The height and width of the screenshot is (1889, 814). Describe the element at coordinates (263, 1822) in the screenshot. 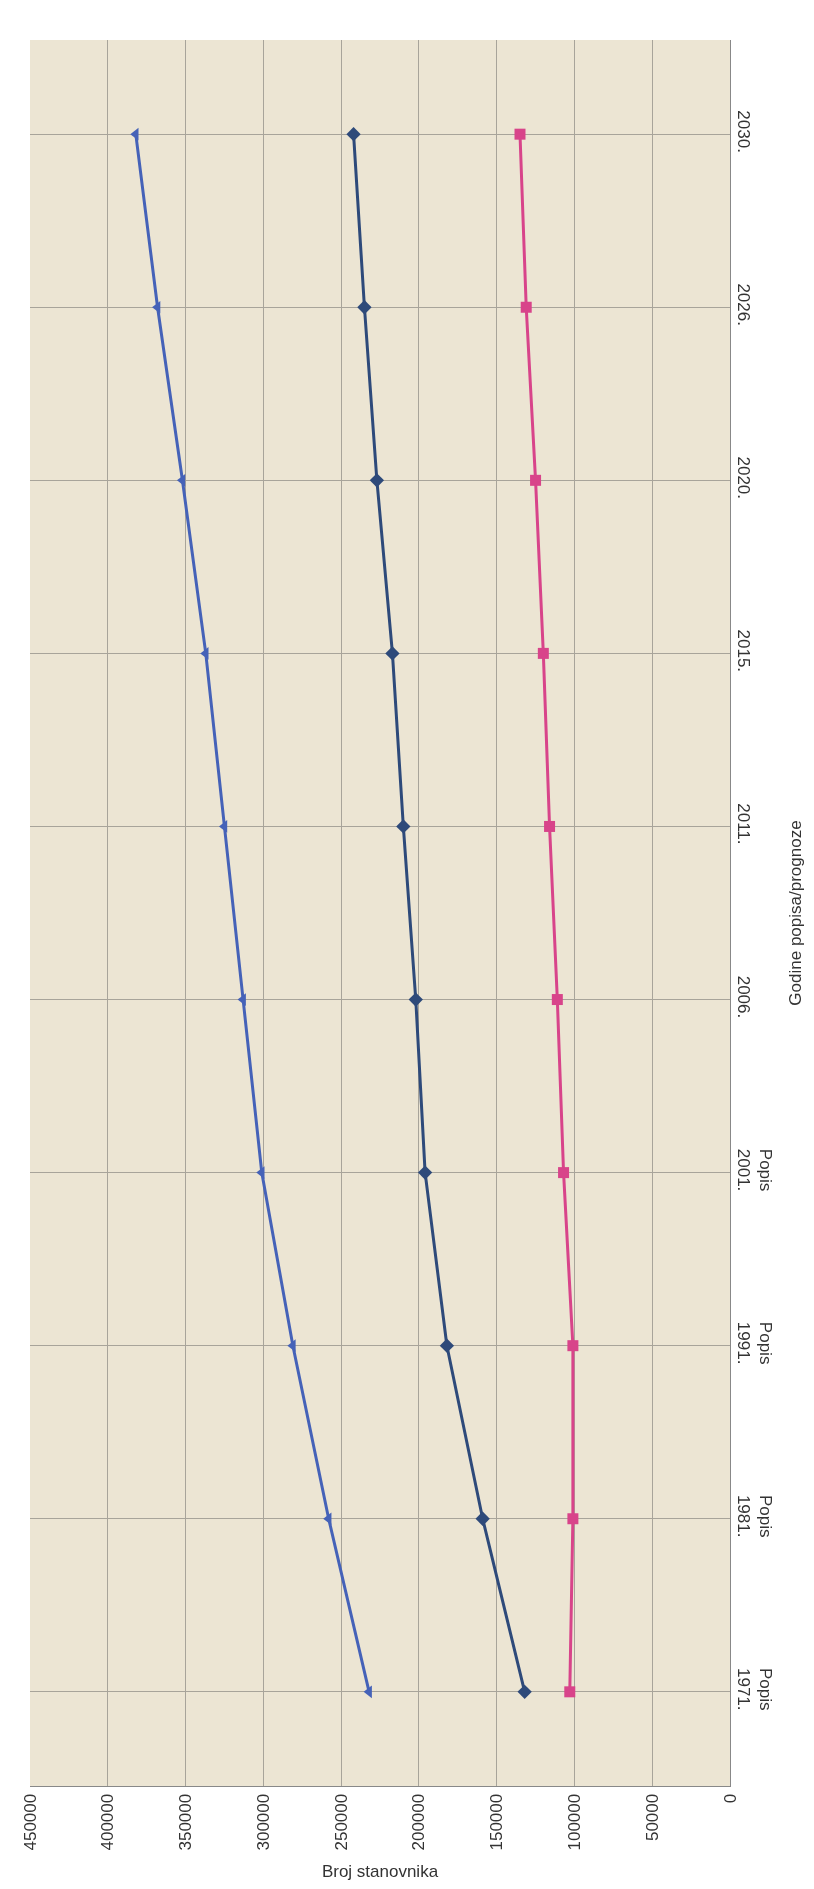

I see `x-tick-label: 300000` at that location.